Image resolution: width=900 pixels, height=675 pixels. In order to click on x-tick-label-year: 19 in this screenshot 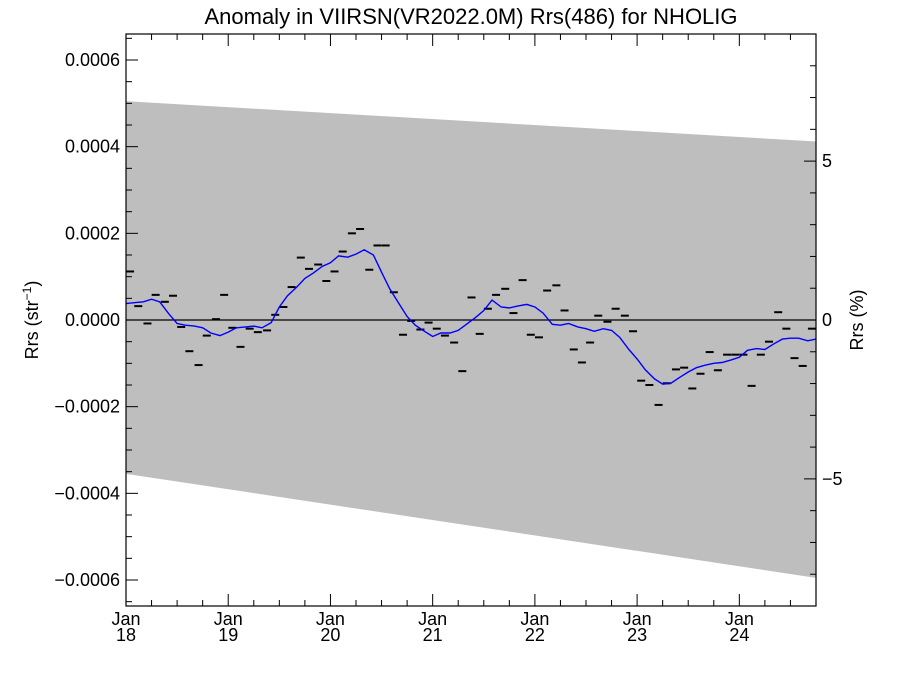, I will do `click(228, 635)`.